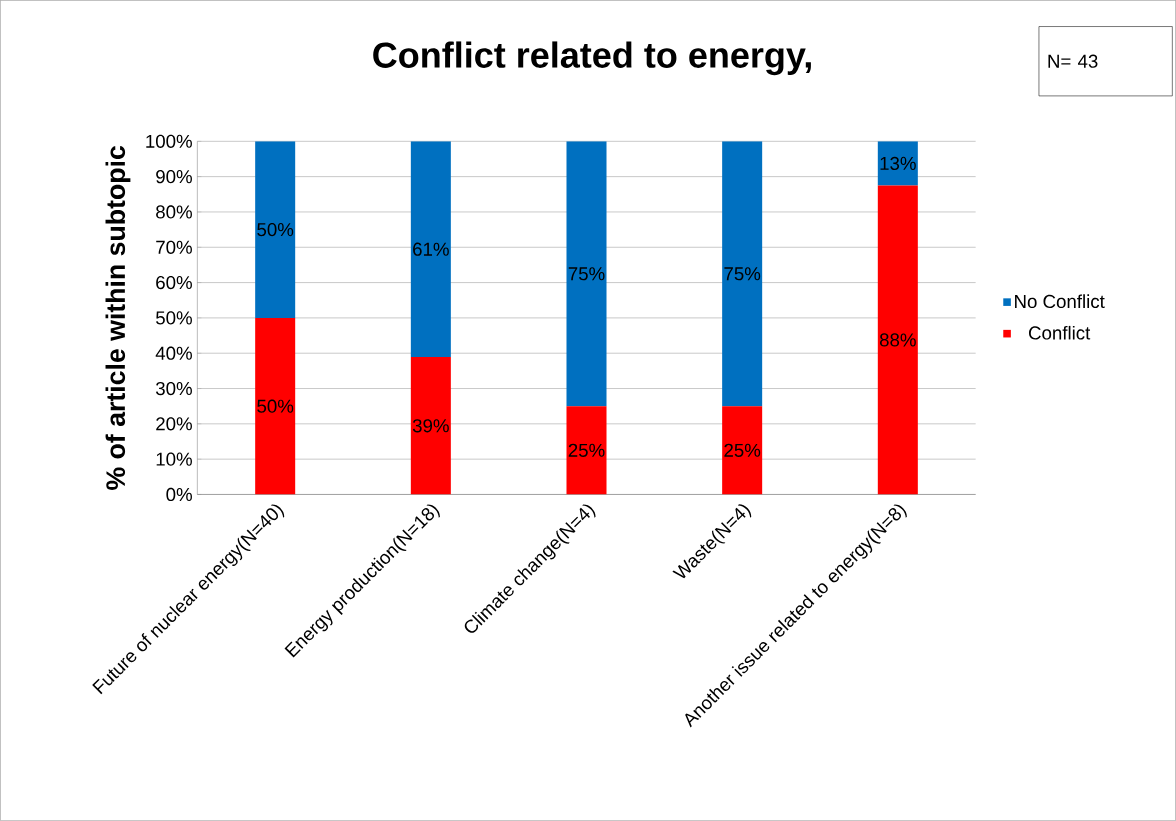 The height and width of the screenshot is (821, 1176). What do you see at coordinates (1060, 301) in the screenshot?
I see `legend-label: No Conflict` at bounding box center [1060, 301].